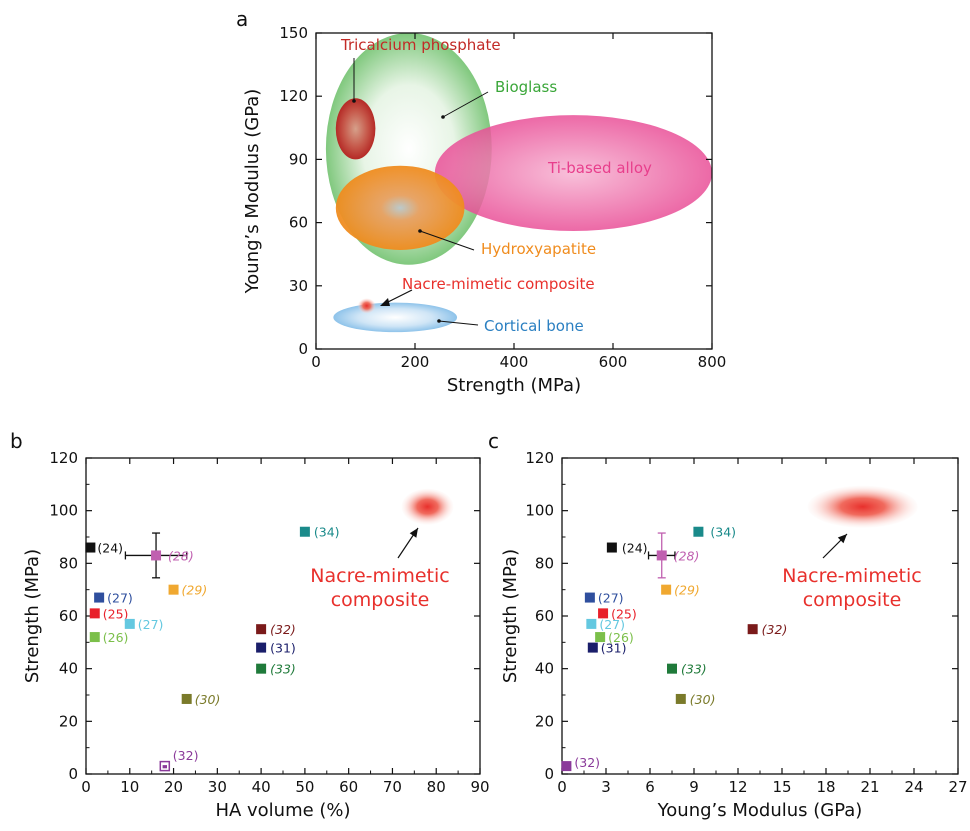  Describe the element at coordinates (420, 45) in the screenshot. I see `region-label: Tricalcium phosphate` at that location.